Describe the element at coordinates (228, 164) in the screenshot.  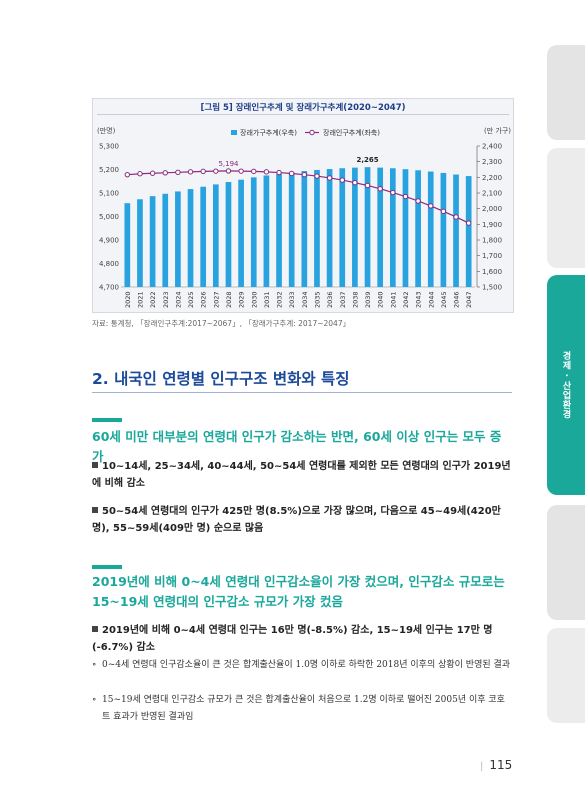
I see `data-label: 5,194` at that location.